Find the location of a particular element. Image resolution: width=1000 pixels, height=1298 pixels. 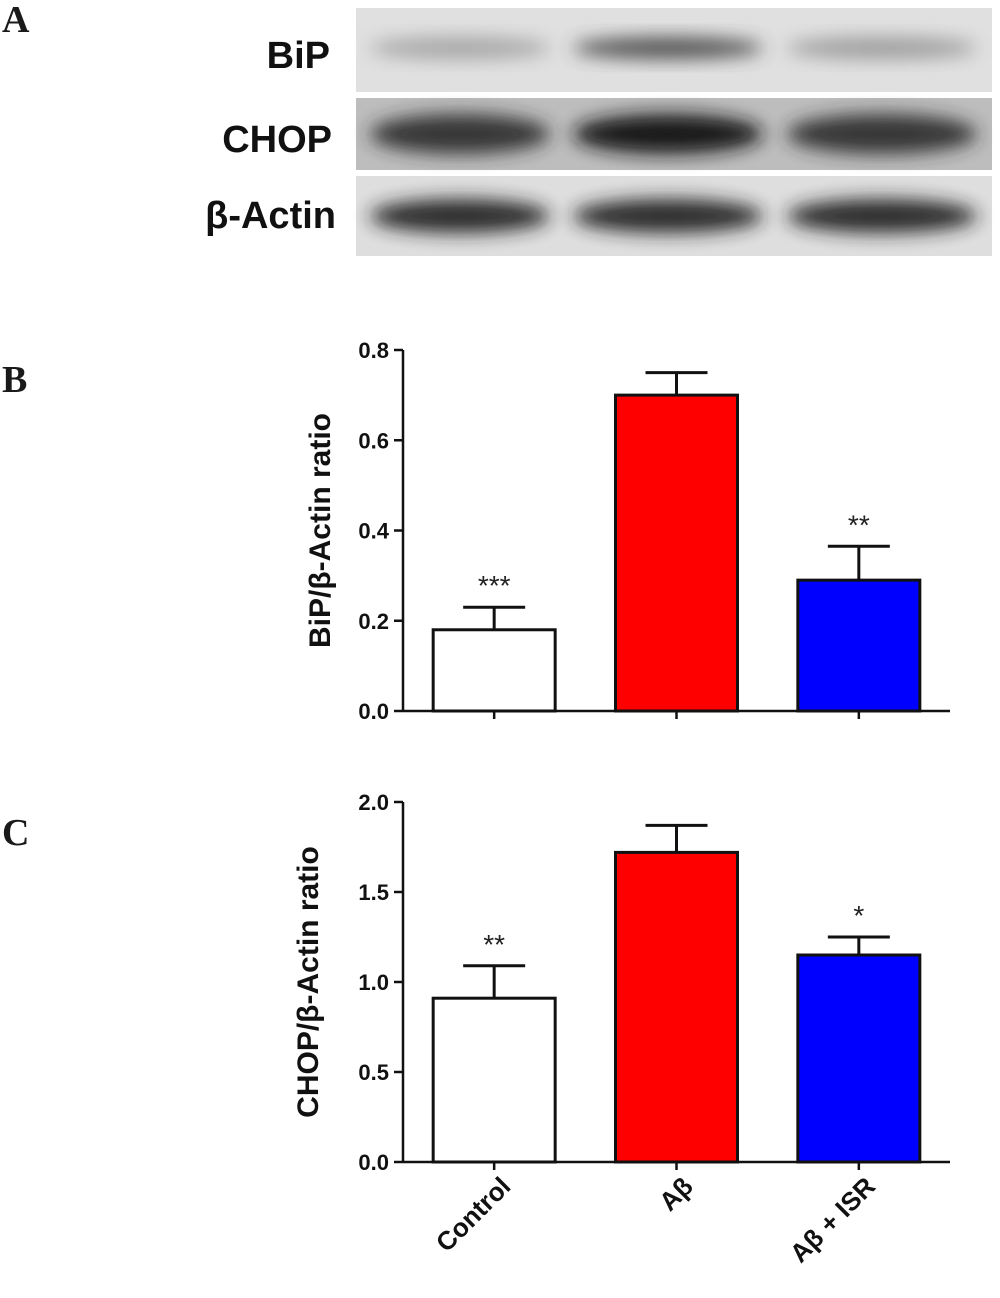

category-label: Control is located at coordinates (473, 1214).